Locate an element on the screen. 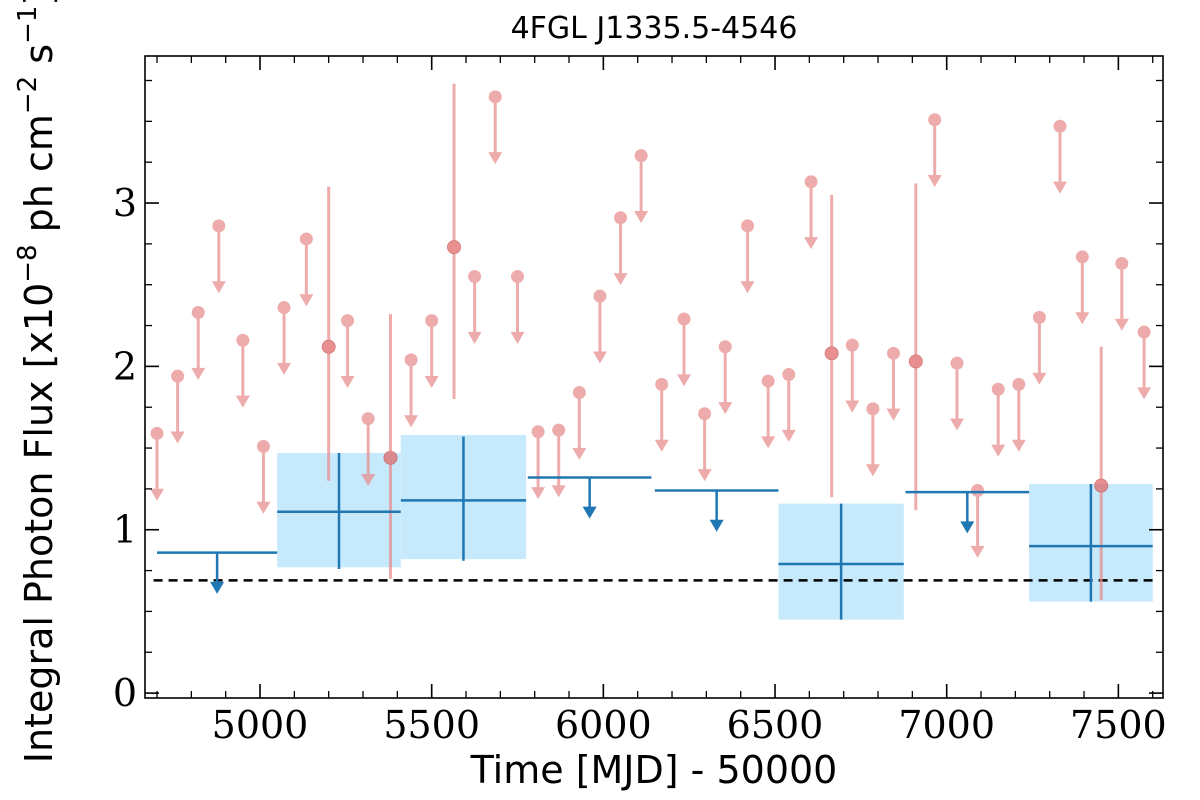 The height and width of the screenshot is (800, 1200). x-tick-label: 6500 is located at coordinates (775, 725).